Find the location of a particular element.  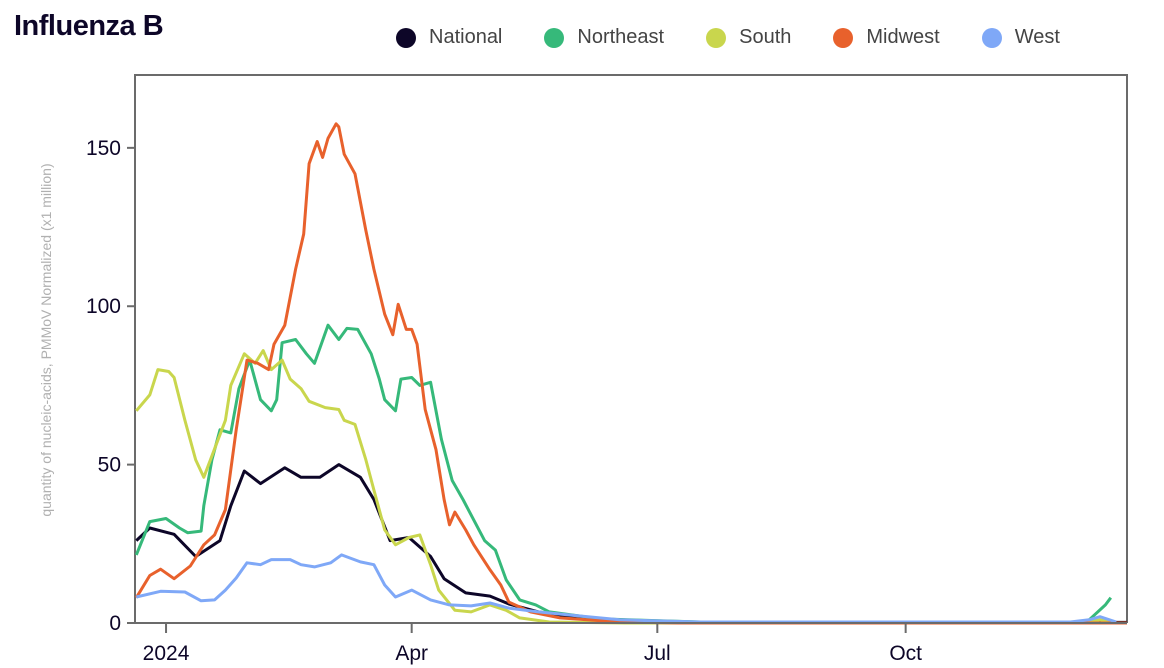

legend: National Northeast South Midwest West is located at coordinates (728, 37).